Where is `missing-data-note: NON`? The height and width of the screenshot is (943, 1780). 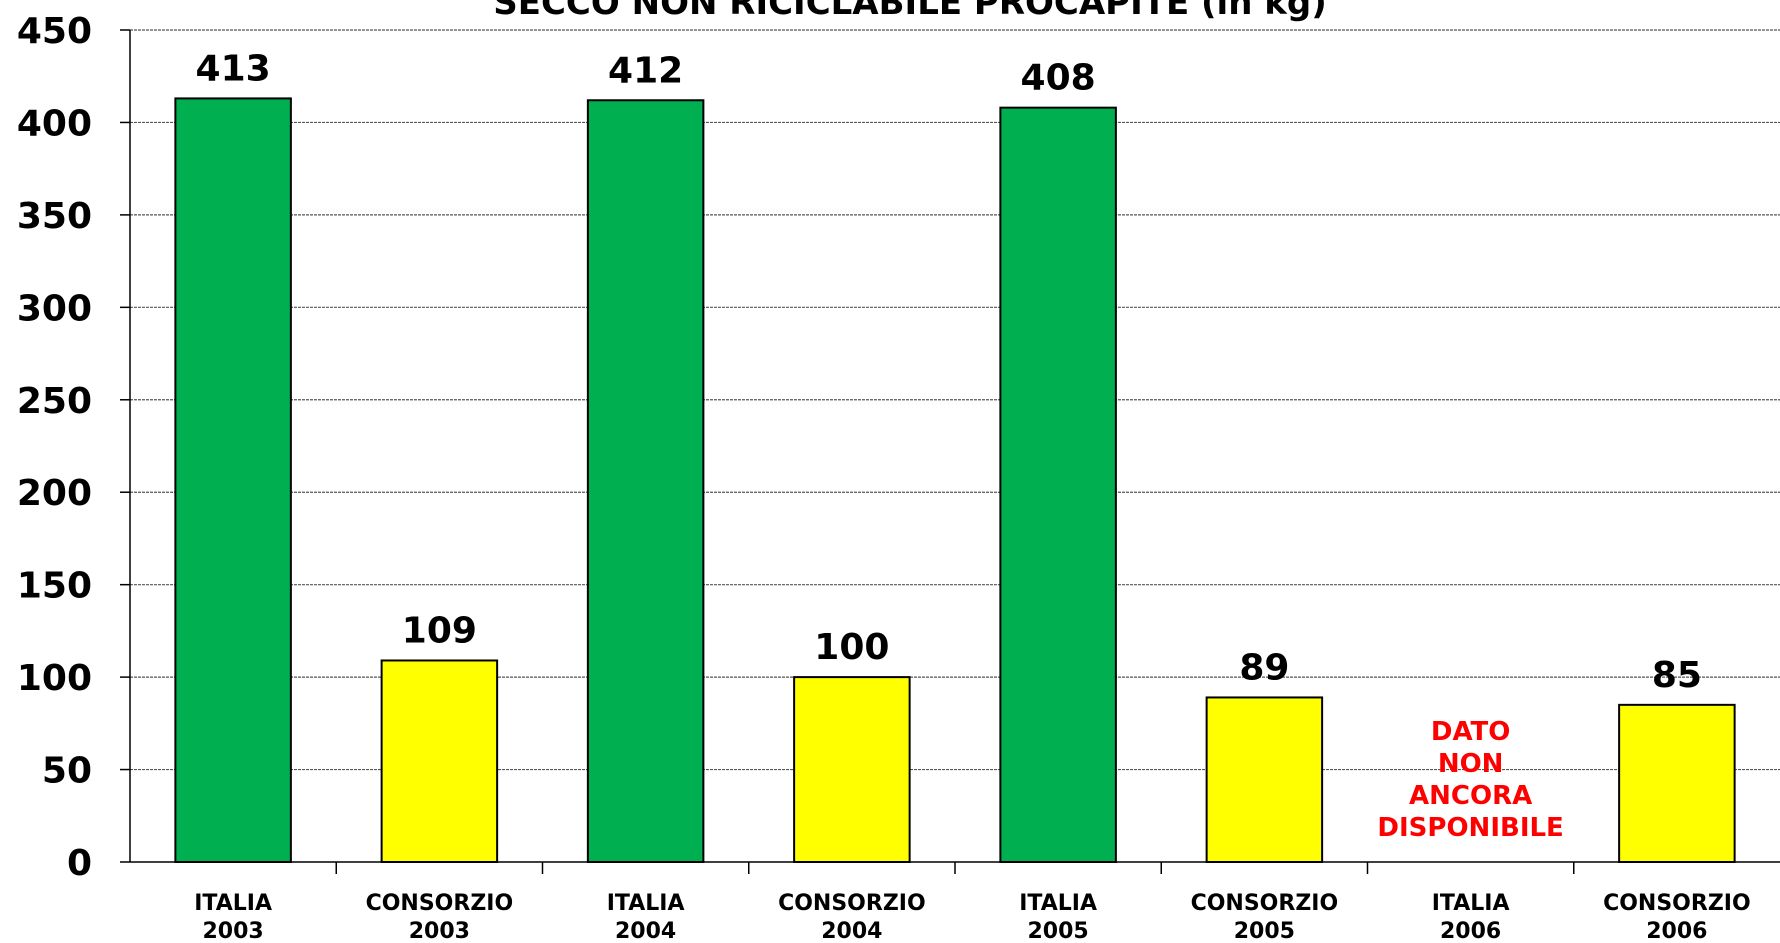
missing-data-note: NON is located at coordinates (1471, 764).